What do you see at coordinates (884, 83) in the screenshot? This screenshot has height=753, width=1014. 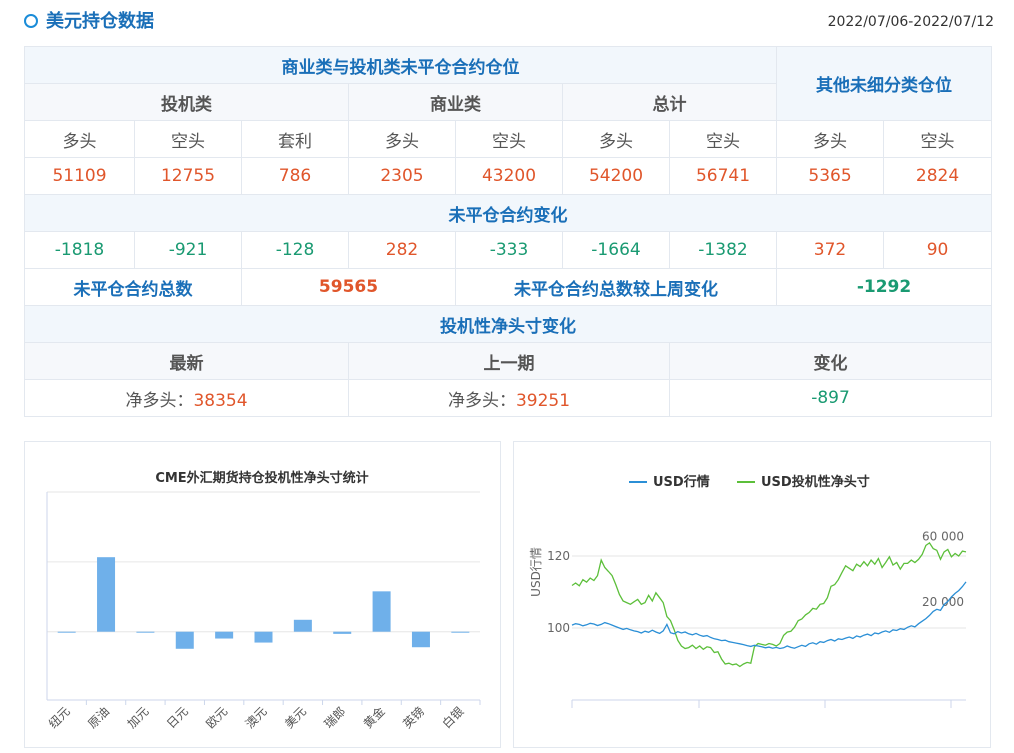 I see `other-title: 其他未细分类仓位` at bounding box center [884, 83].